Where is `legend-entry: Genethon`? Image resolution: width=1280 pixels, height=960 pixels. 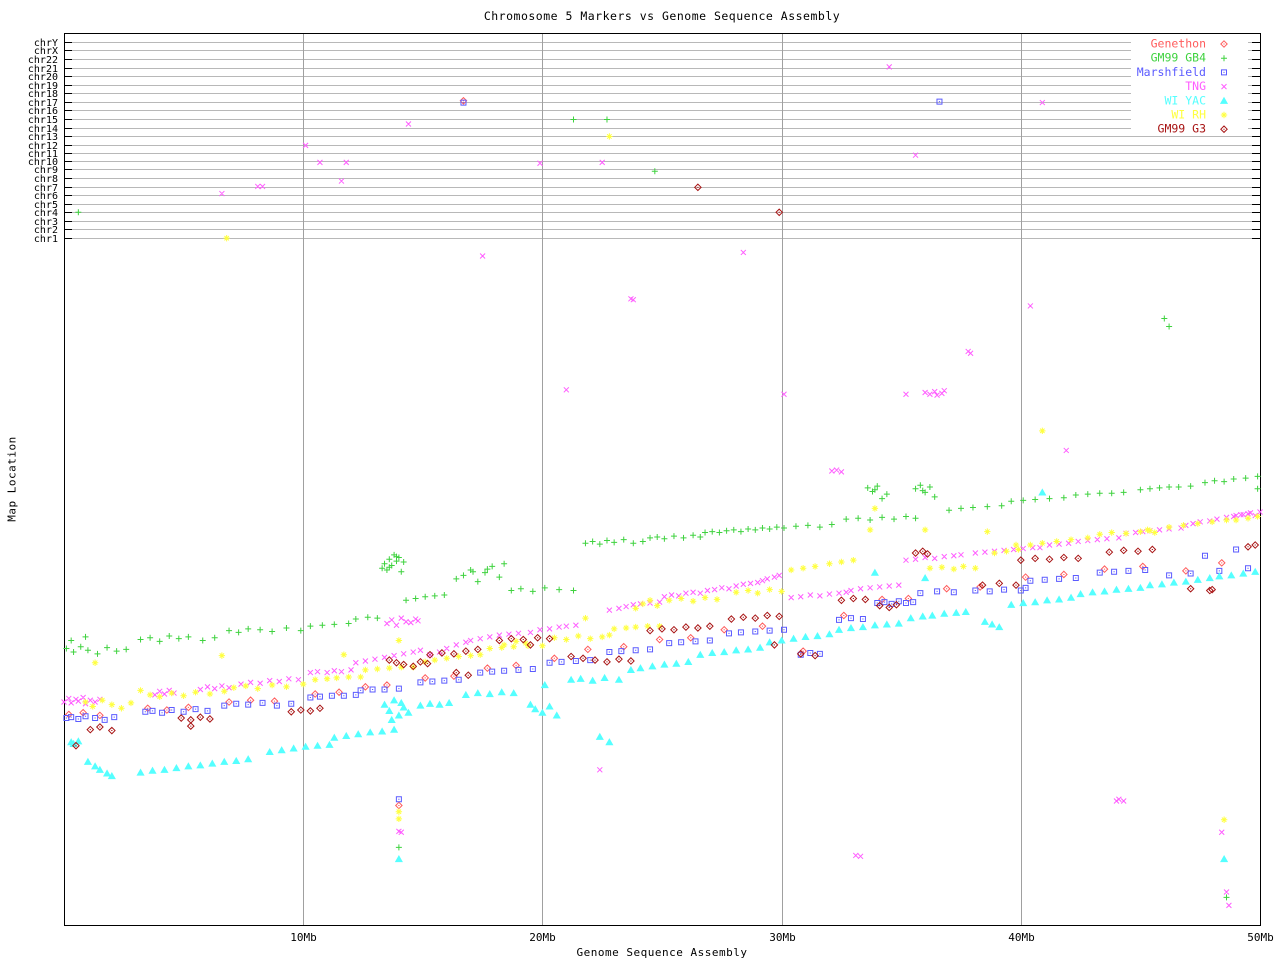 legend-entry: Genethon is located at coordinates (1189, 44).